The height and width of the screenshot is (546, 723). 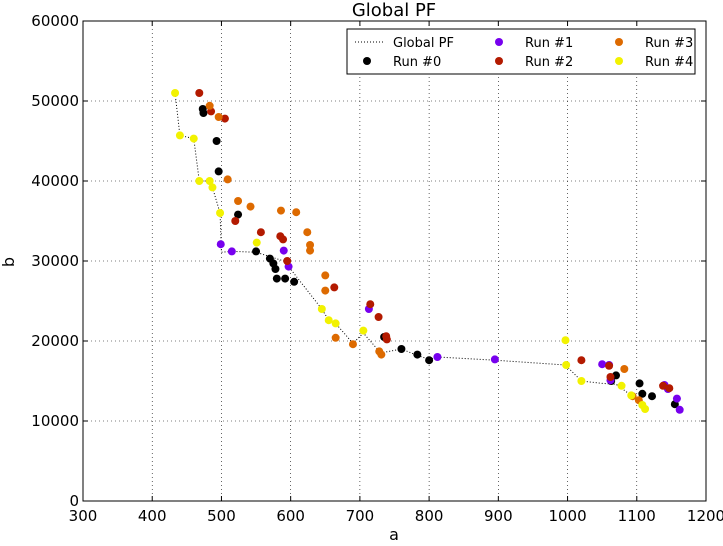 I want to click on x-tick-label: 300, so click(x=83, y=516).